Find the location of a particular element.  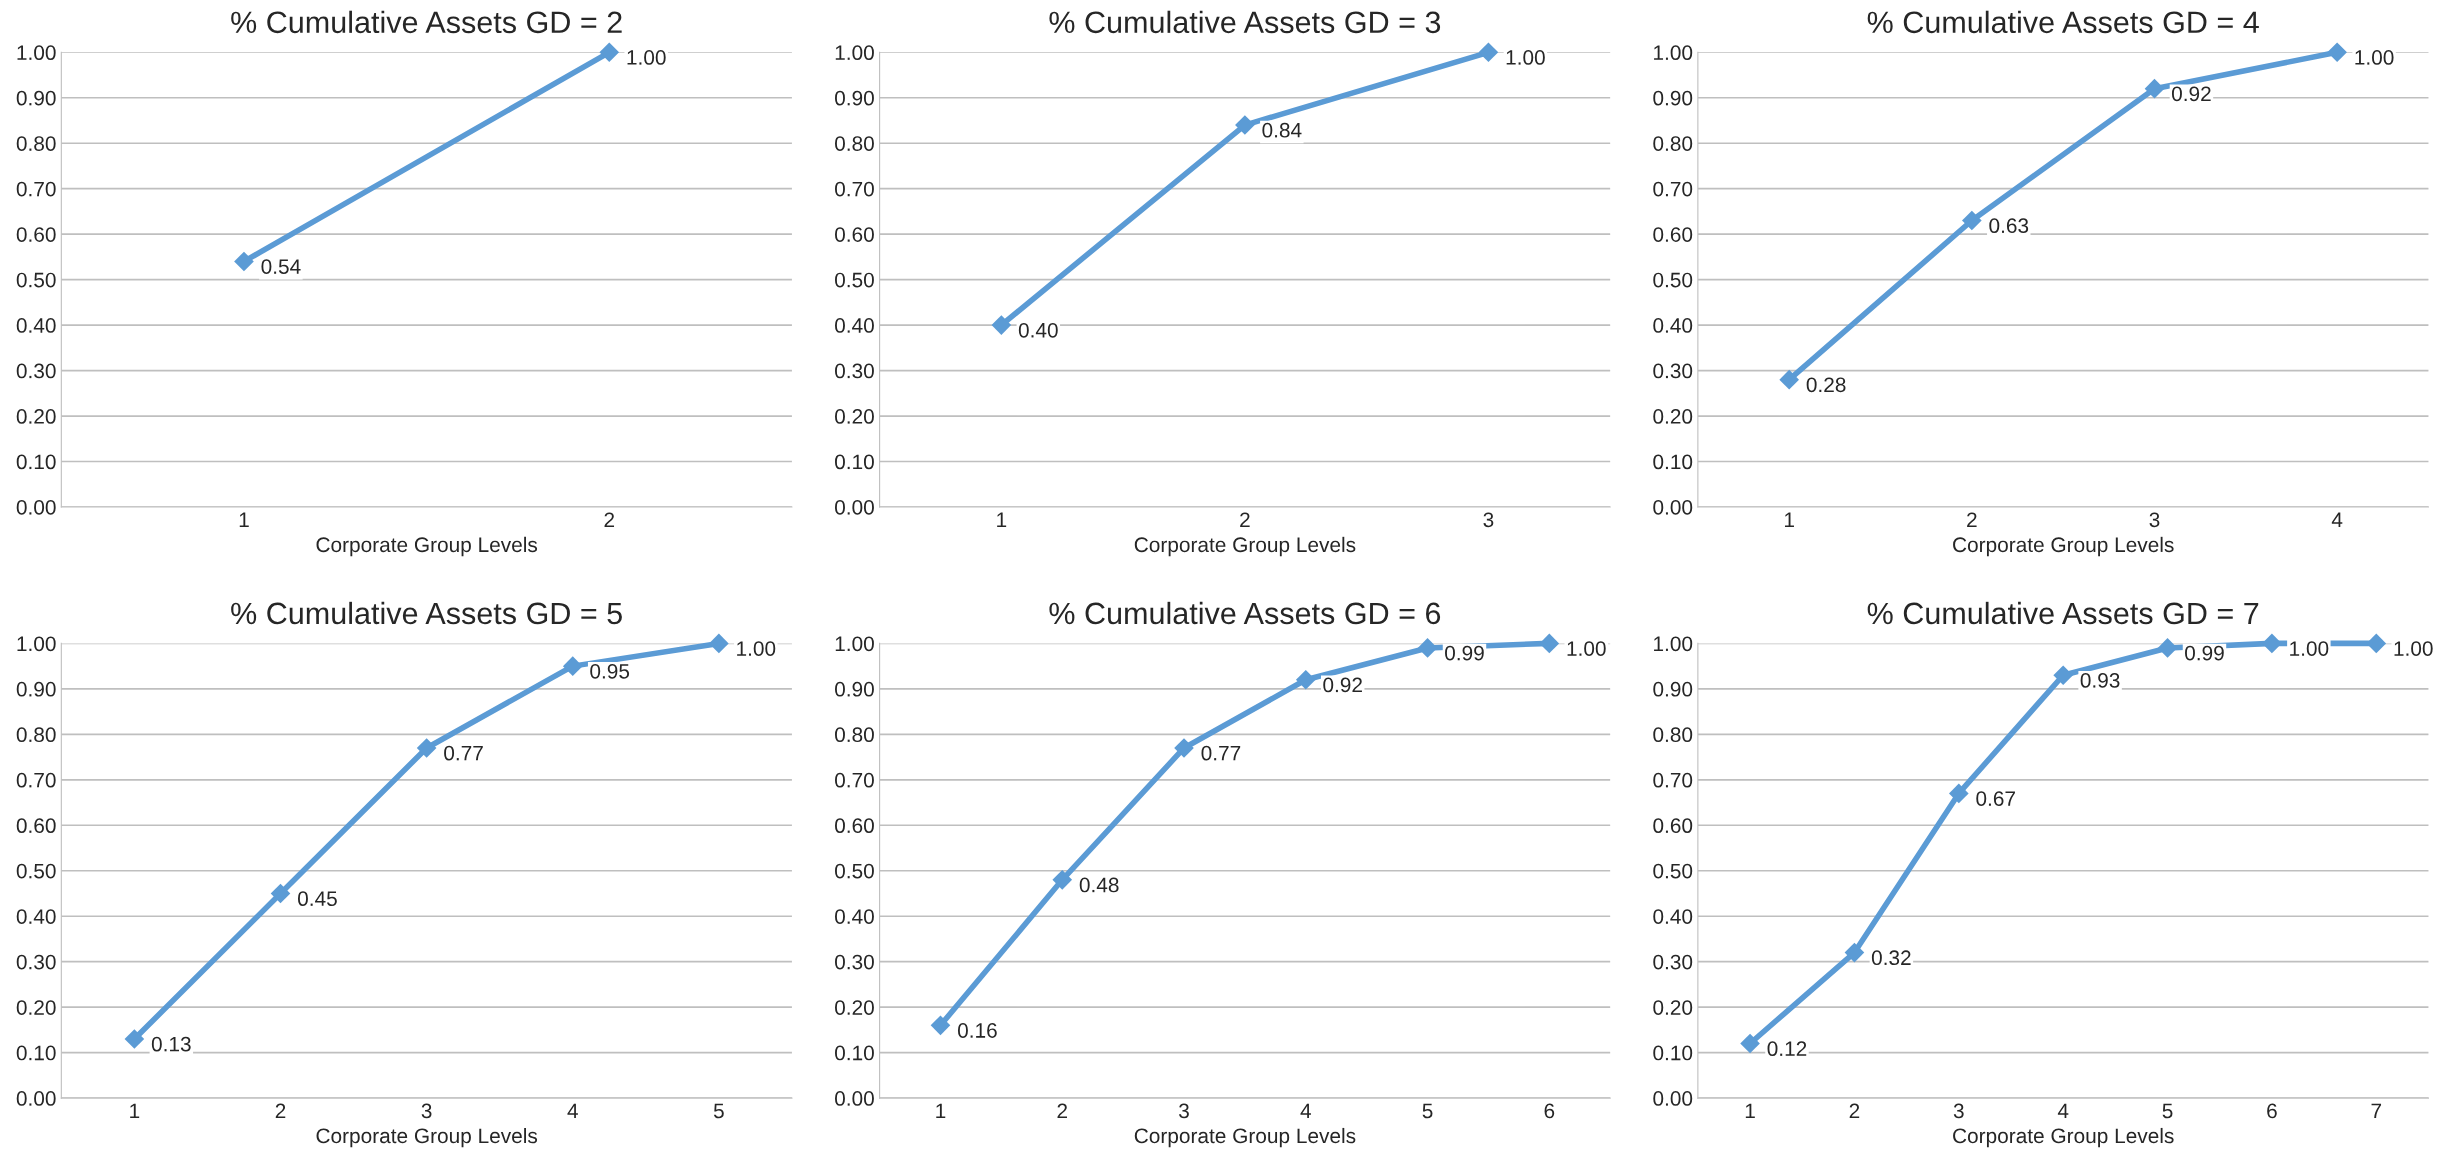

data-label: 0.13 is located at coordinates (171, 1044).